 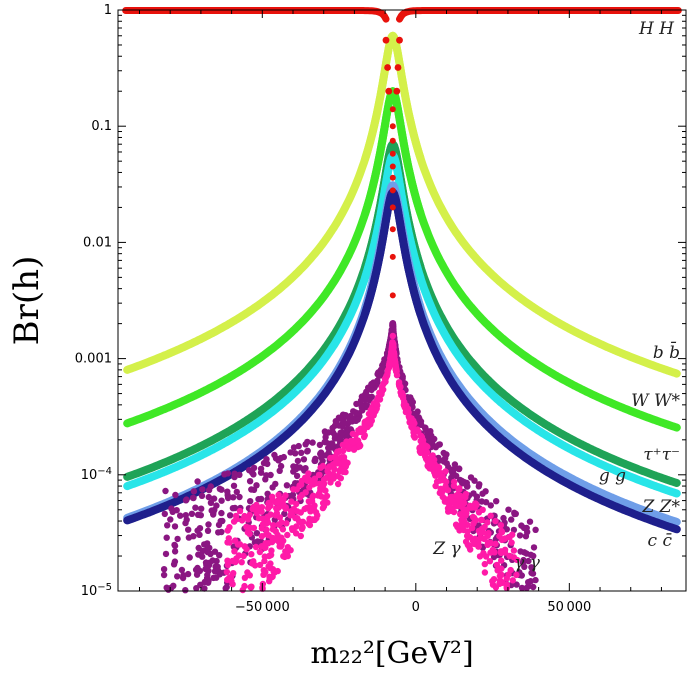 What do you see at coordinates (96, 590) in the screenshot?
I see `y-tick-label: 10−5` at bounding box center [96, 590].